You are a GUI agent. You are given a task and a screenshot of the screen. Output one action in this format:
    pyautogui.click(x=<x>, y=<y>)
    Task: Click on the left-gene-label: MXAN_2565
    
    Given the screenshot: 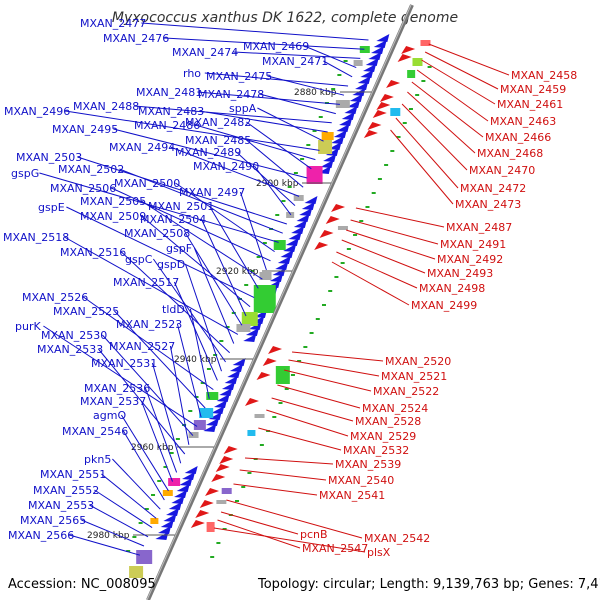 What is the action you would take?
    pyautogui.click(x=53, y=520)
    